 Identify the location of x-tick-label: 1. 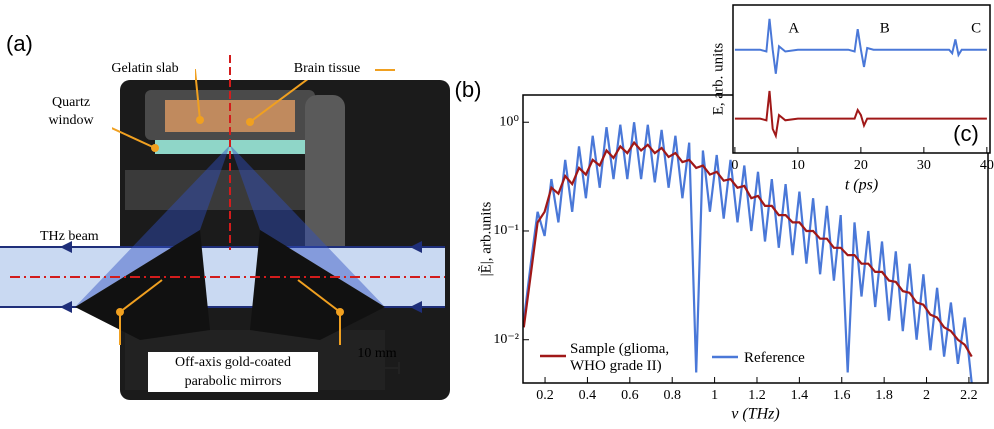
(714, 395).